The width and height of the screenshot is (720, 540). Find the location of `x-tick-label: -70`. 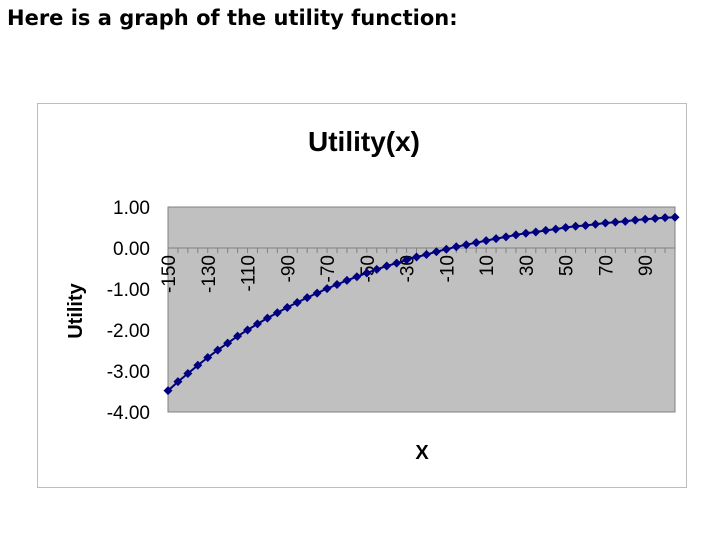

x-tick-label: -70 is located at coordinates (328, 268).